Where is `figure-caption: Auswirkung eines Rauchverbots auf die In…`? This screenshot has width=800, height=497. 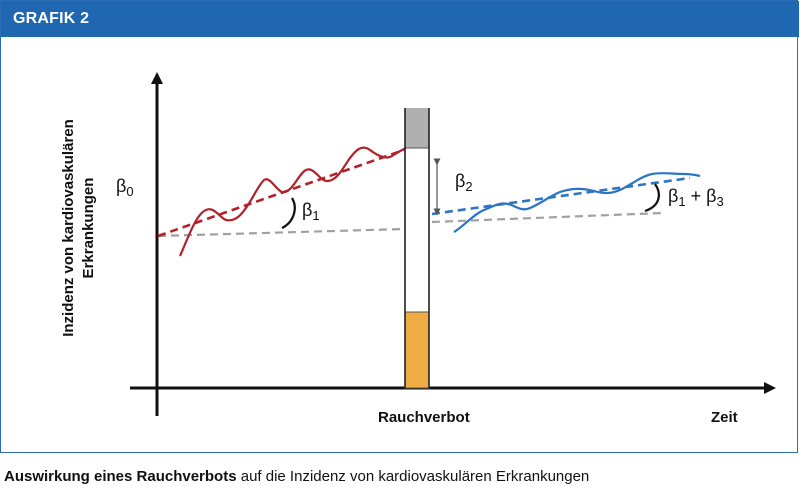
figure-caption: Auswirkung eines Rauchverbots auf die In… is located at coordinates (296, 476).